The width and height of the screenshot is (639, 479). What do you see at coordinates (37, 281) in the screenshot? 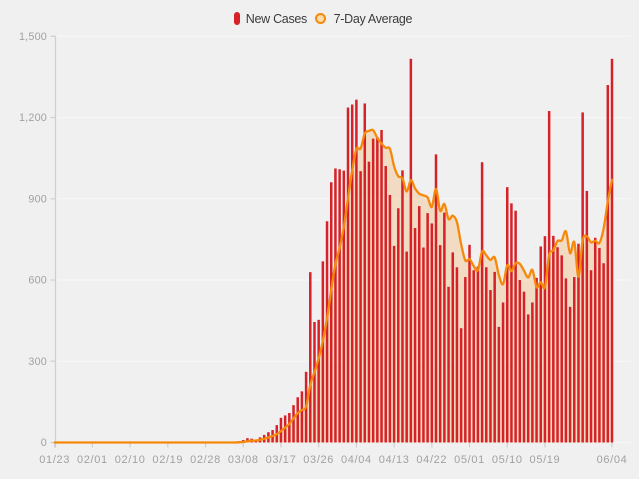
I see `y-tick-label-600: 600` at bounding box center [37, 281].